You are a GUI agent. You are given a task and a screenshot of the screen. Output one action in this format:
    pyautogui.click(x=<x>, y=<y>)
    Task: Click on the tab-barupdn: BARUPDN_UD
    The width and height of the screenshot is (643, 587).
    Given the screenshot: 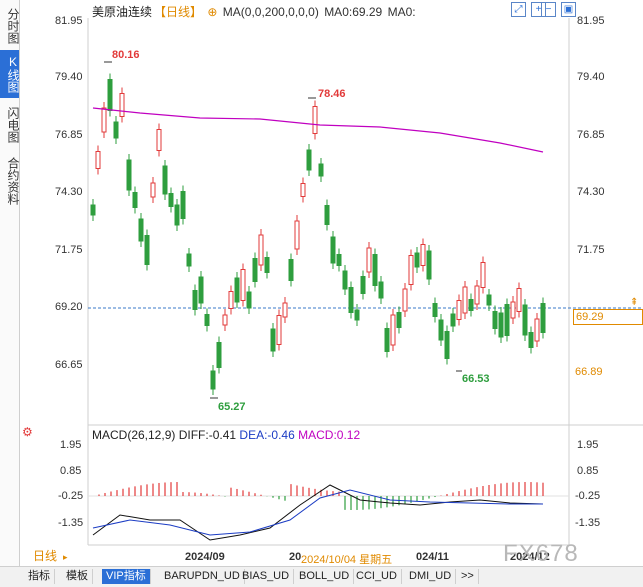 What is the action you would take?
    pyautogui.click(x=202, y=576)
    